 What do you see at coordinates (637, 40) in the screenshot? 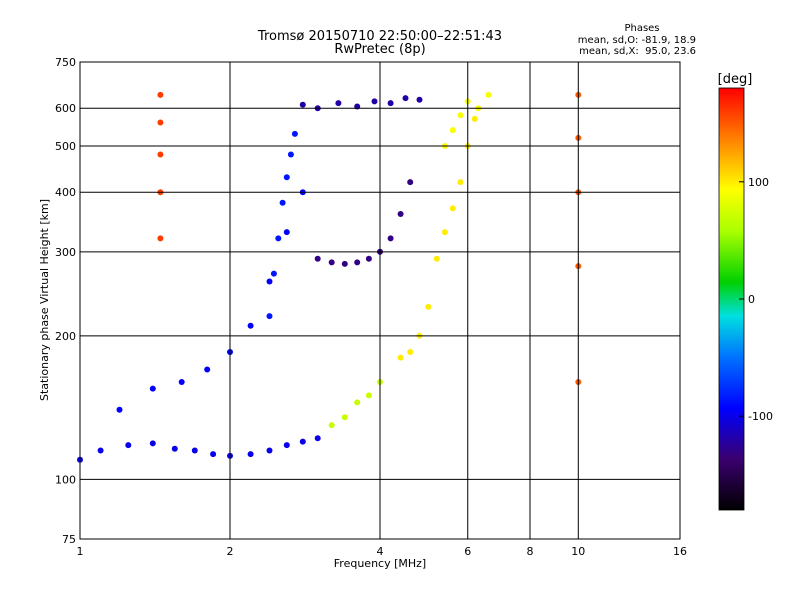
I see `stats-o-mode: mean, sd,O: -81.9, 18.9` at bounding box center [637, 40].